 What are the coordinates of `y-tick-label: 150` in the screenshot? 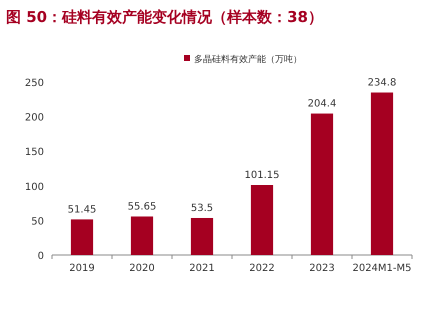 It's located at (34, 152).